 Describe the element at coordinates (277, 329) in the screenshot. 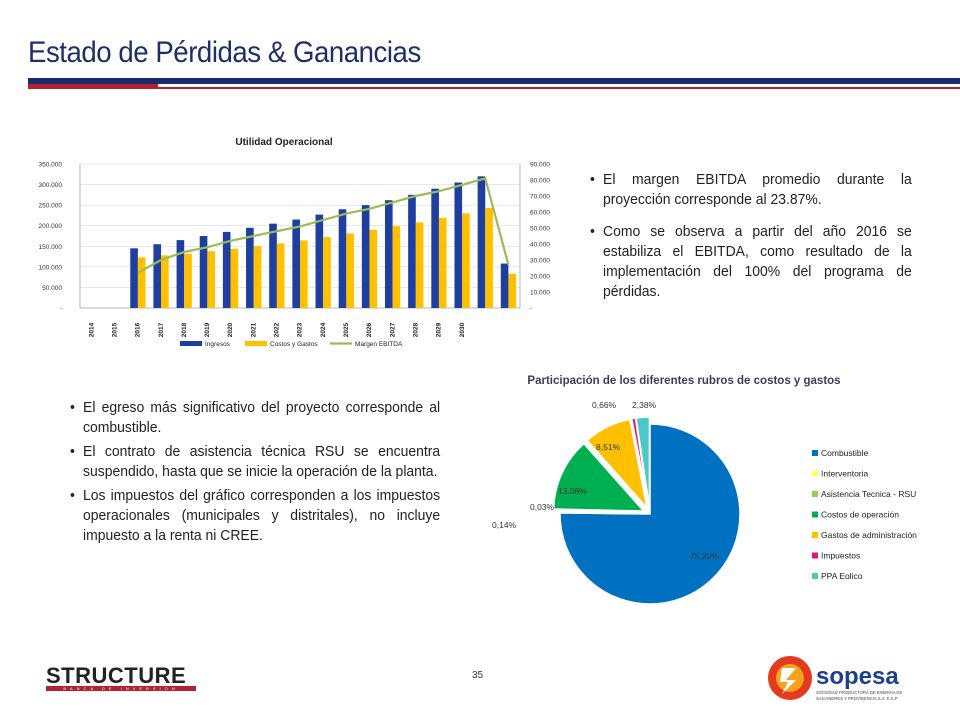

I see `x-tick-label: 2022` at that location.